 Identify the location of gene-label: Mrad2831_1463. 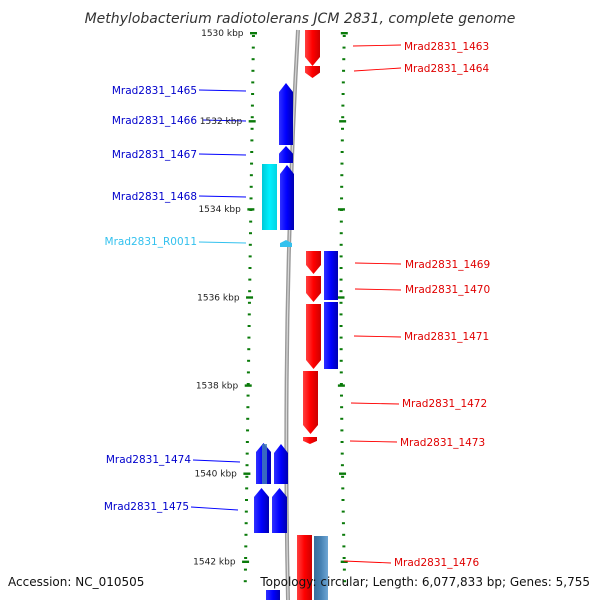
(446, 47).